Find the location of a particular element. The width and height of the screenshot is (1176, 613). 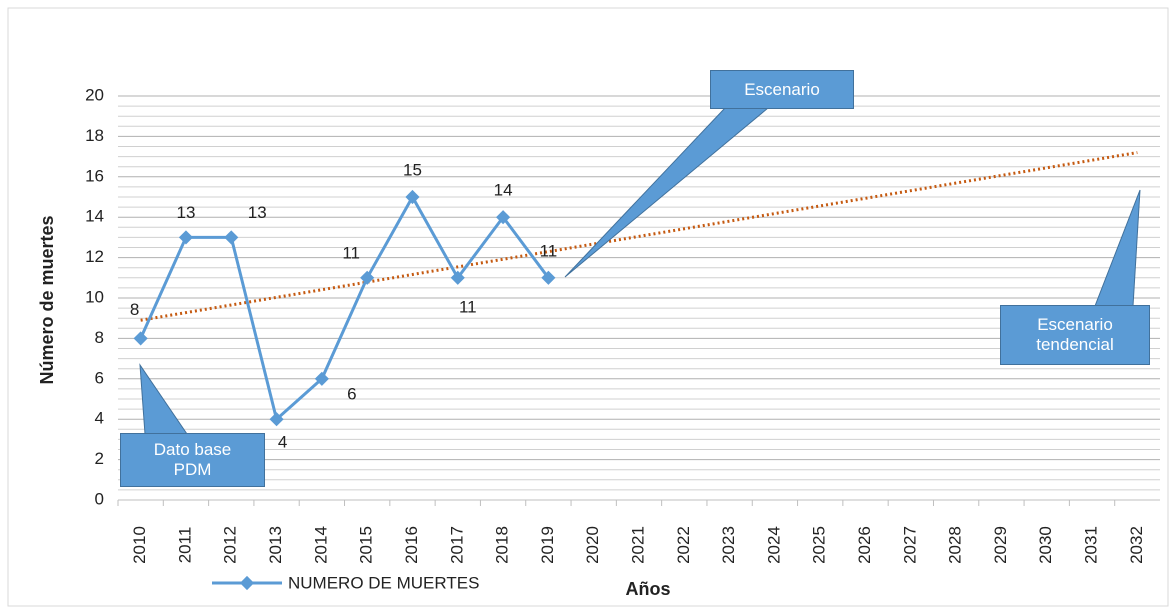

y-tick-label: 2 is located at coordinates (99, 458).